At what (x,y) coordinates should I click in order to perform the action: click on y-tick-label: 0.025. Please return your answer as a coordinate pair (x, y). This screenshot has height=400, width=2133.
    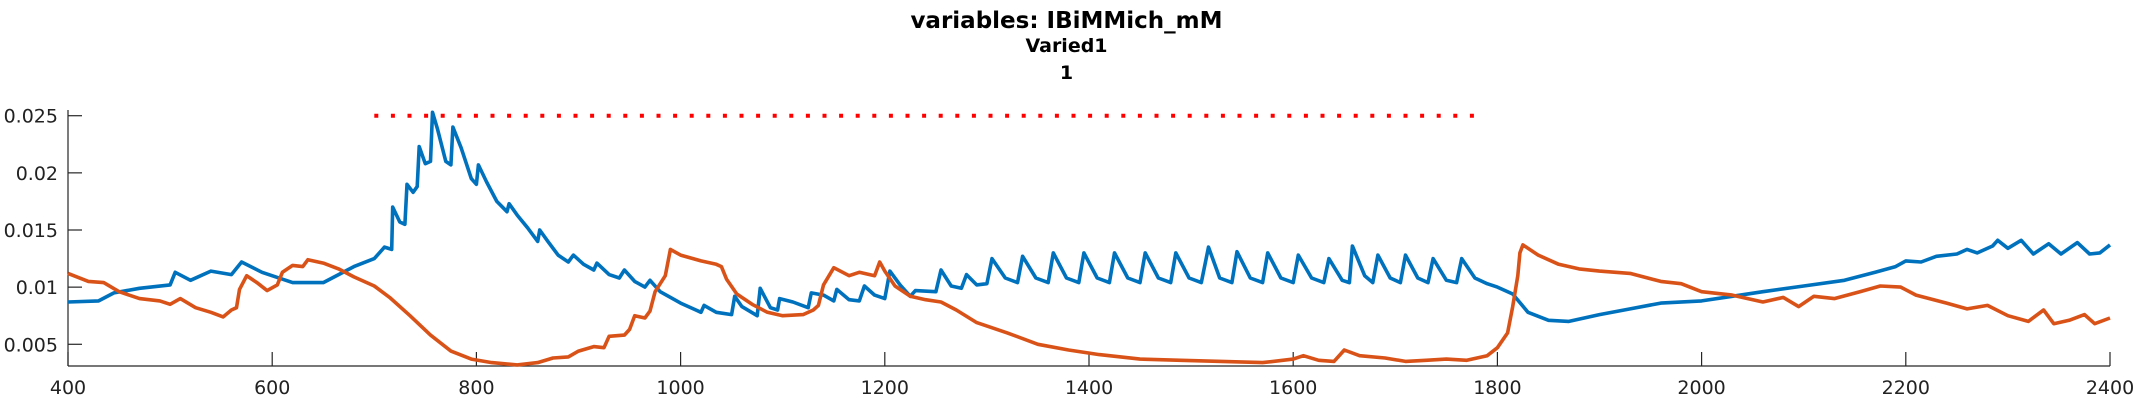
    Looking at the image, I should click on (31, 117).